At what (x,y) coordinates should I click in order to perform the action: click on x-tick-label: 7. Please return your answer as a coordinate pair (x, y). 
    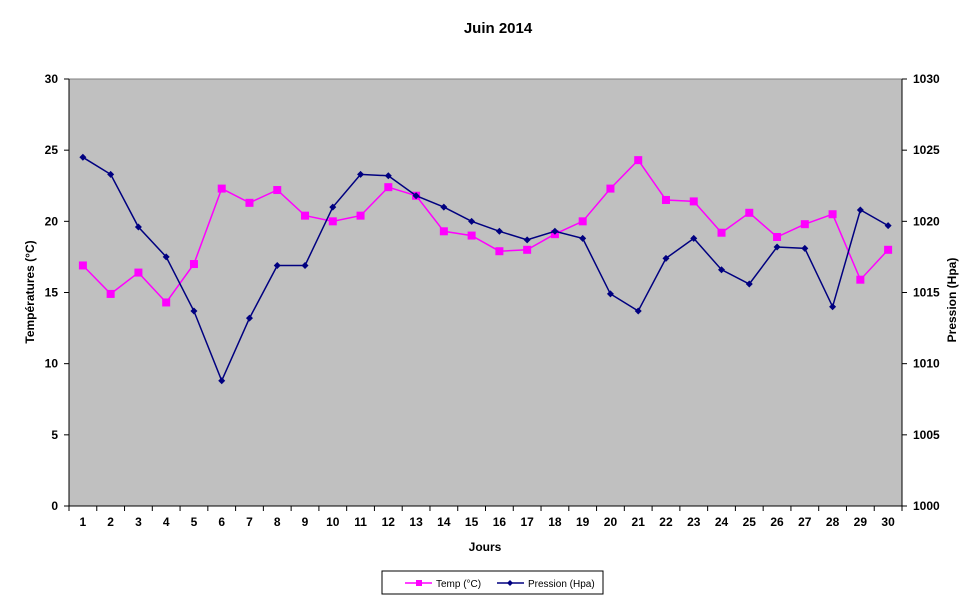
    Looking at the image, I should click on (249, 522).